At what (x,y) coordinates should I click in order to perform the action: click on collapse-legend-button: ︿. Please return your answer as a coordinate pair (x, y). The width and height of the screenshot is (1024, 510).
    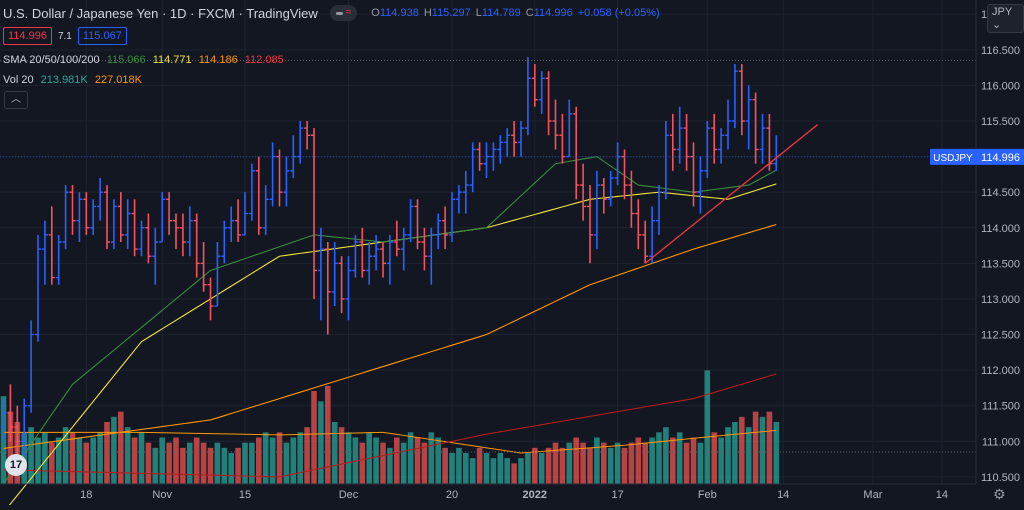
    Looking at the image, I should click on (16, 100).